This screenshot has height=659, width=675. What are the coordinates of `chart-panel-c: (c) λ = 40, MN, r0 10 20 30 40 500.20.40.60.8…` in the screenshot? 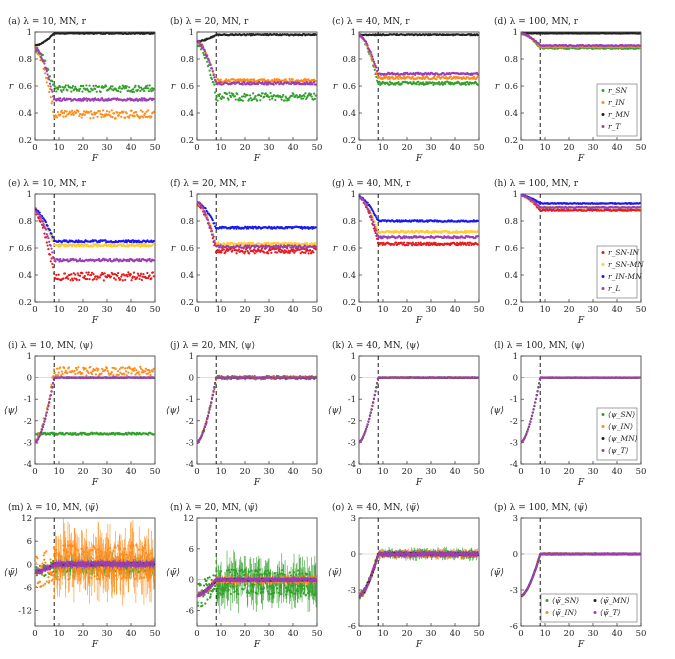 It's located at (408, 90).